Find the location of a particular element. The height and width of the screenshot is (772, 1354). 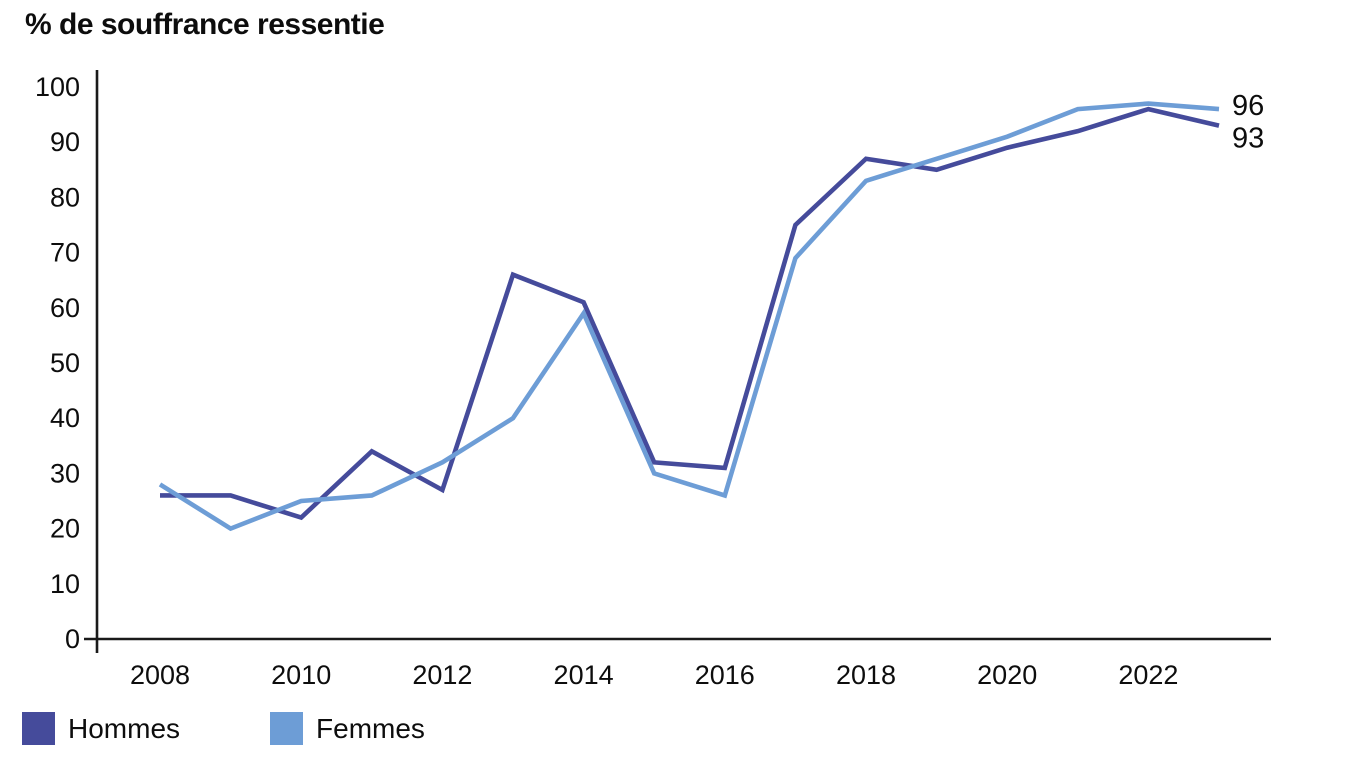

femmes-swatch is located at coordinates (287, 728).